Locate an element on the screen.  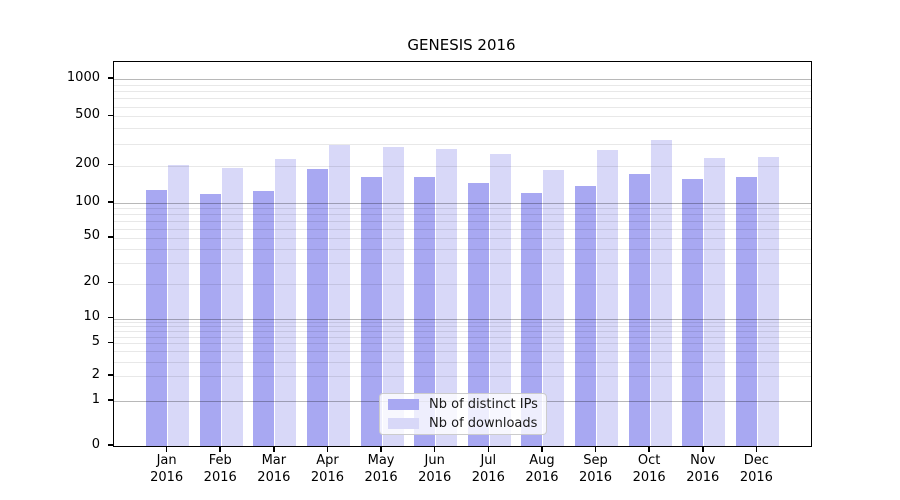
x-tick-label: Feb 2016 is located at coordinates (220, 469).